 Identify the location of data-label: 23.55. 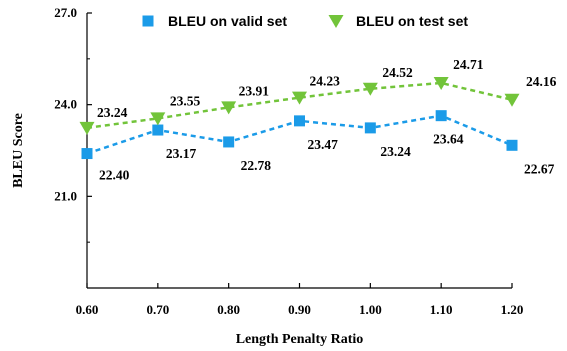
(185, 100).